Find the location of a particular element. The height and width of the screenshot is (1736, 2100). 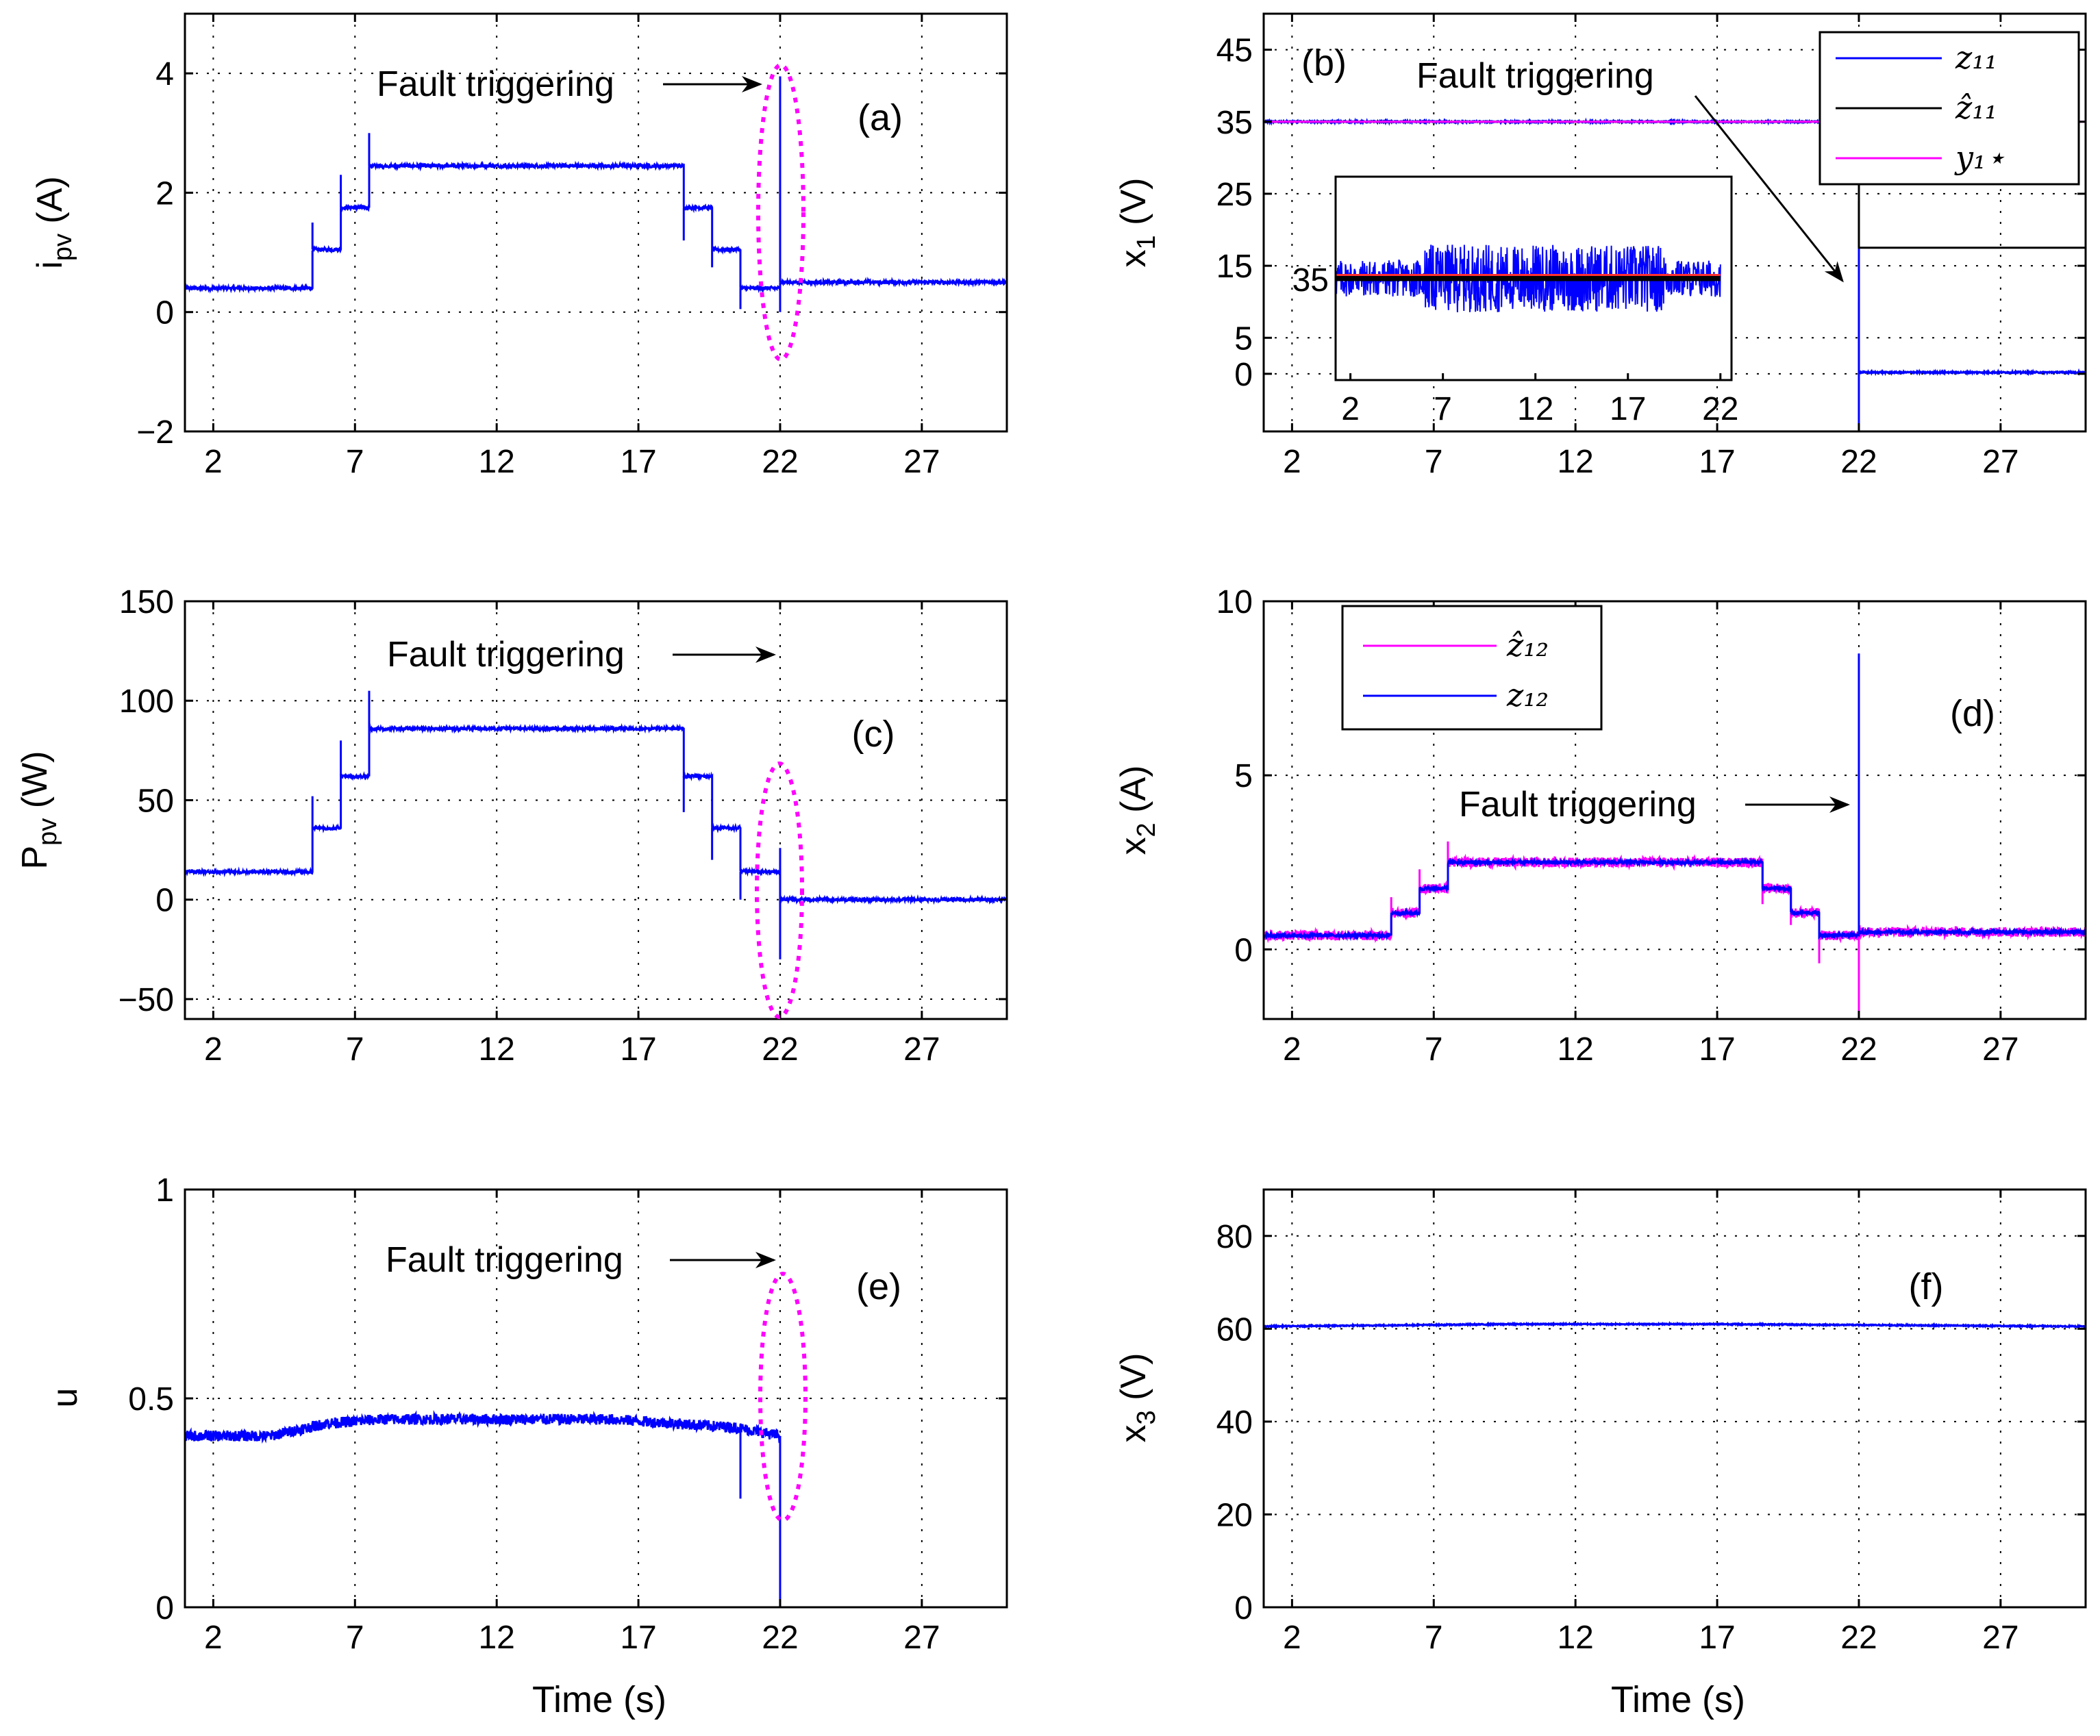

panel-c-ytick-label-1: 0 is located at coordinates (164, 901).